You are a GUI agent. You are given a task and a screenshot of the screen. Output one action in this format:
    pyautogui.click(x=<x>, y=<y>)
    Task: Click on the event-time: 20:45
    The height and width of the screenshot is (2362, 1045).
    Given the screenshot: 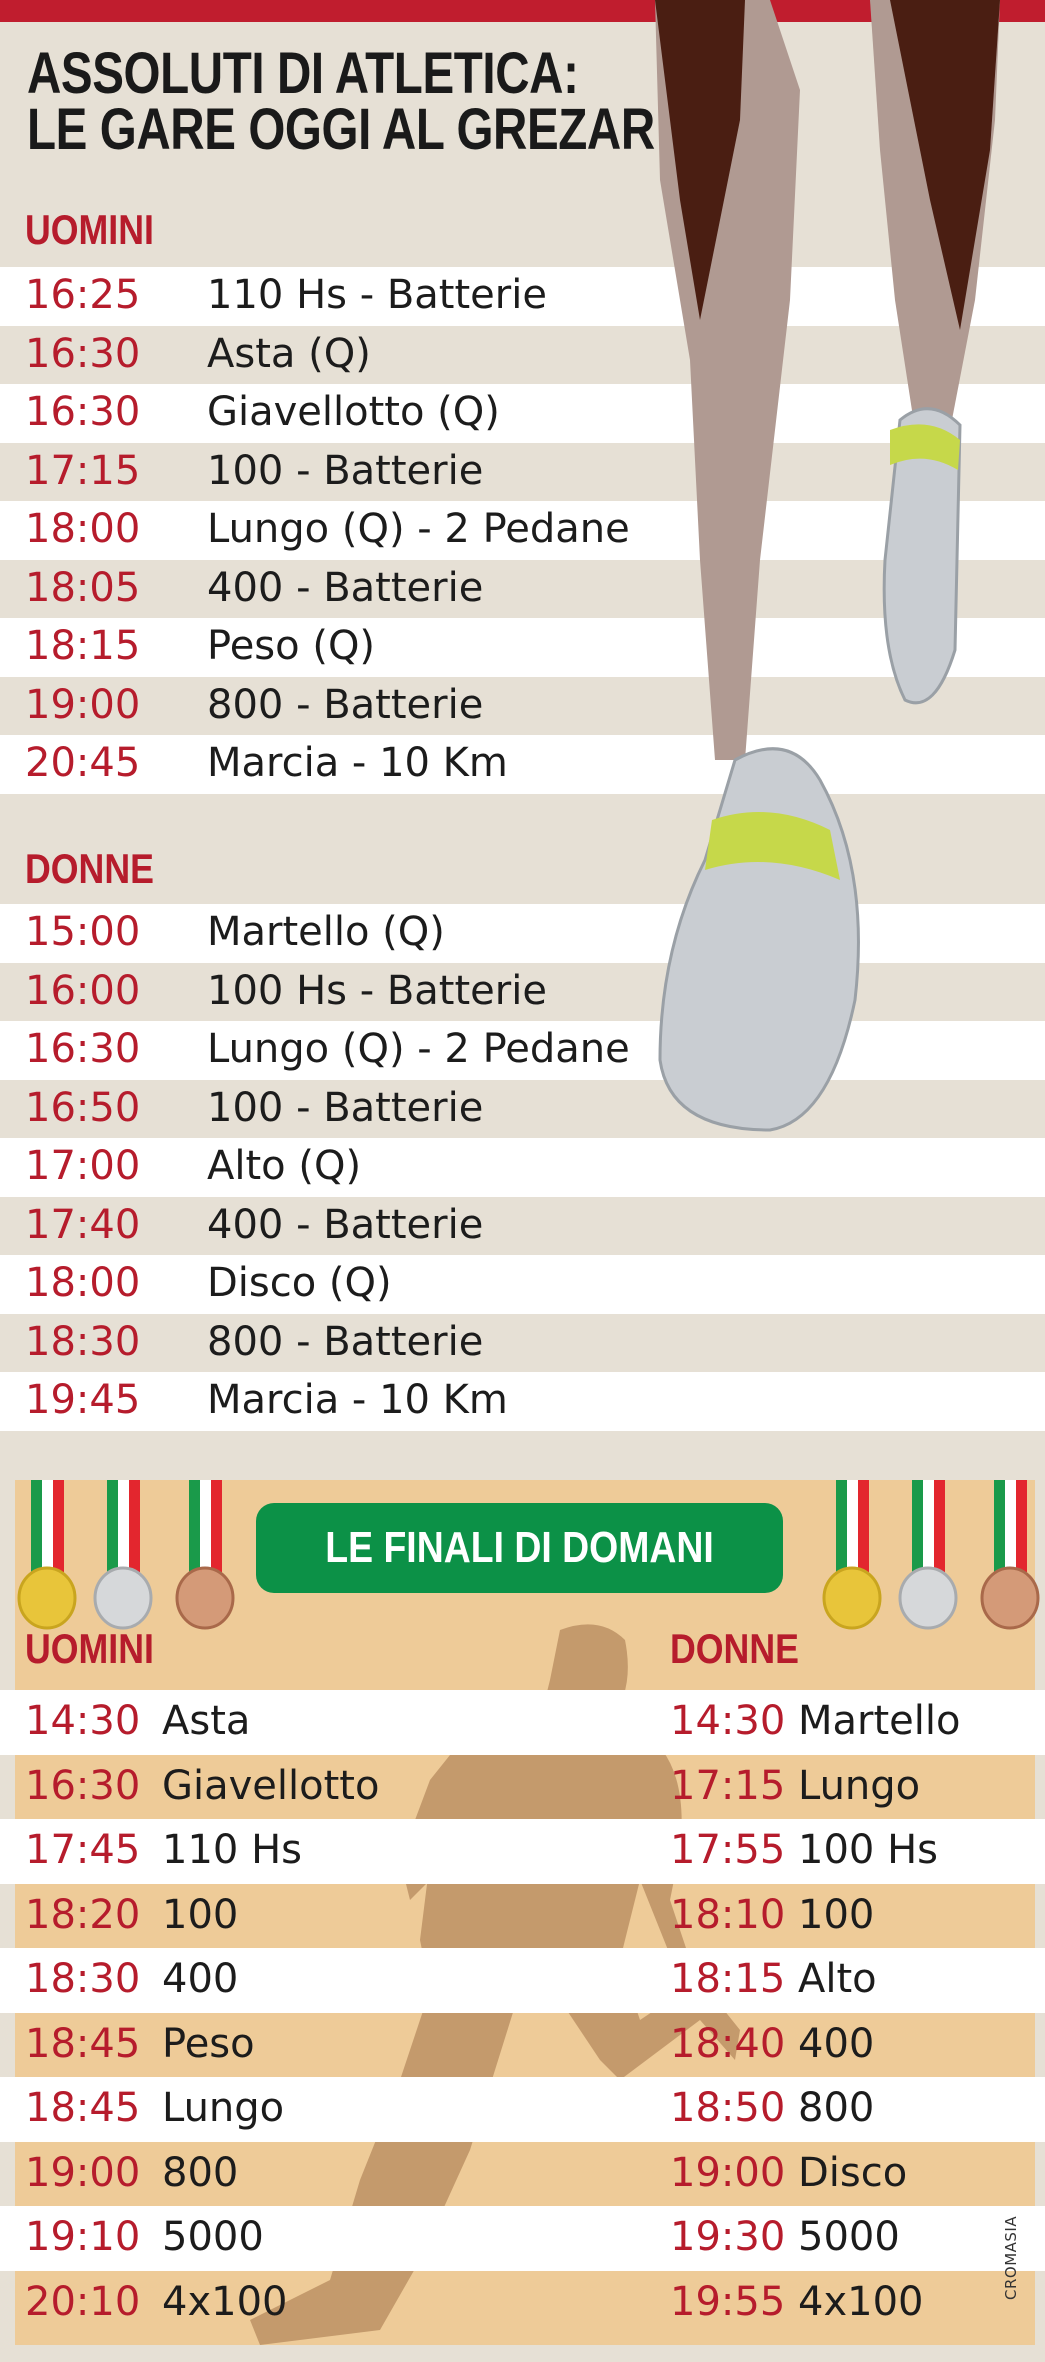 What is the action you would take?
    pyautogui.click(x=83, y=763)
    